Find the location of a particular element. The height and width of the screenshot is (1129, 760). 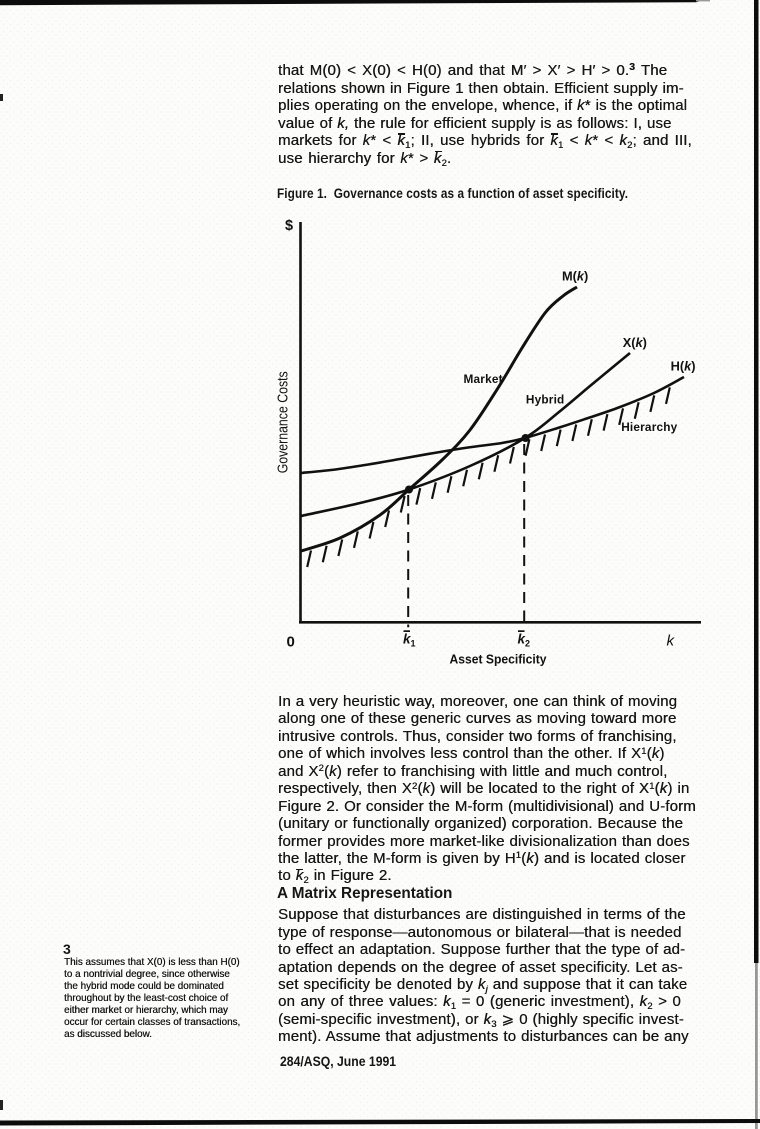

svg-text: Market is located at coordinates (483, 379).